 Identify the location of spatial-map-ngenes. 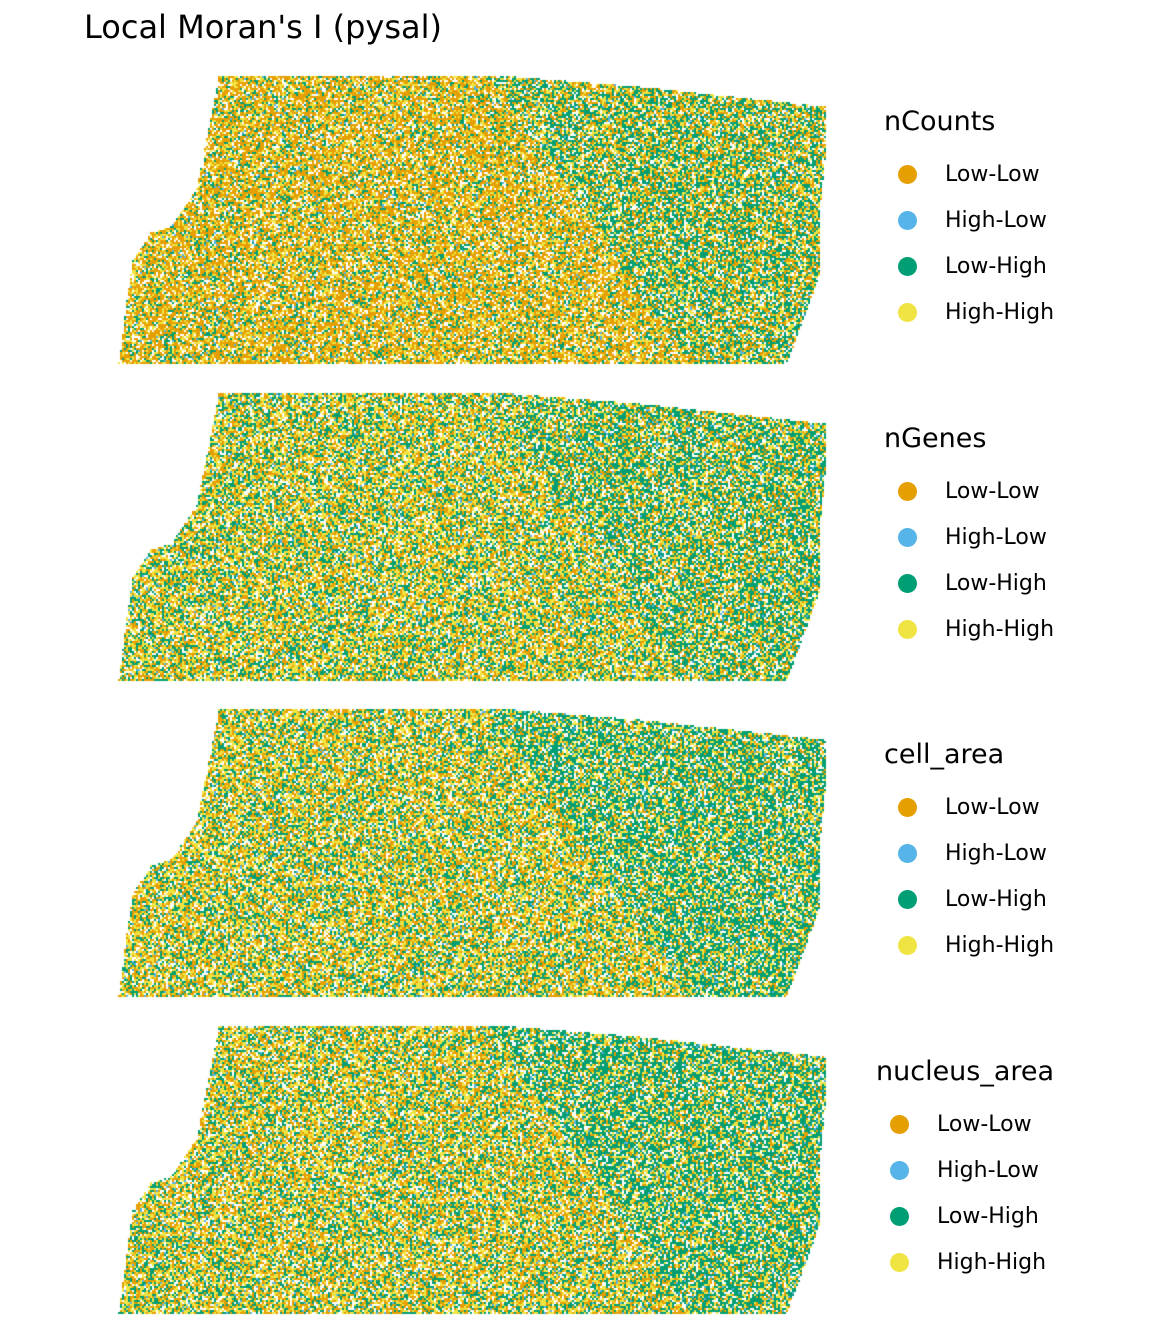
(470, 545).